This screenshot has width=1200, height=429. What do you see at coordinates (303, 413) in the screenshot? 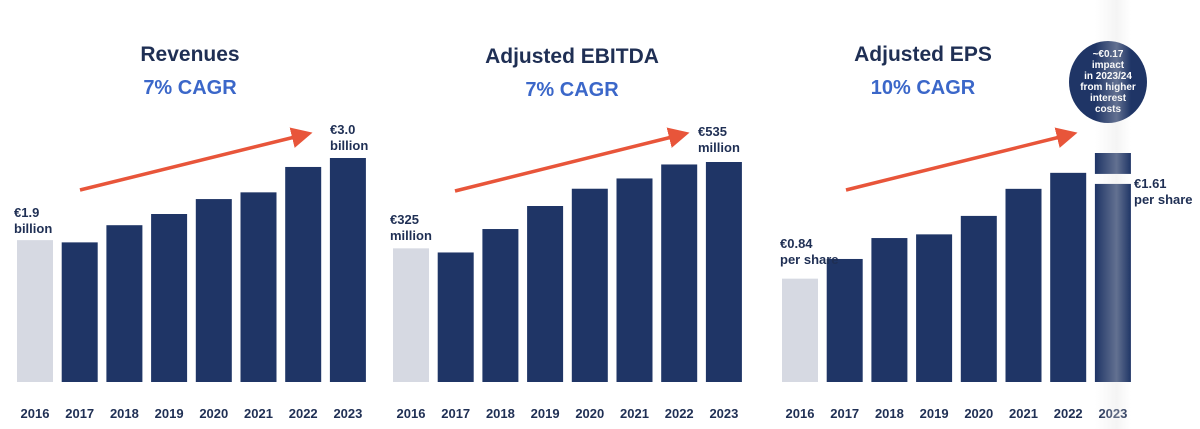
I see `revenues-tick-2022: 2022` at bounding box center [303, 413].